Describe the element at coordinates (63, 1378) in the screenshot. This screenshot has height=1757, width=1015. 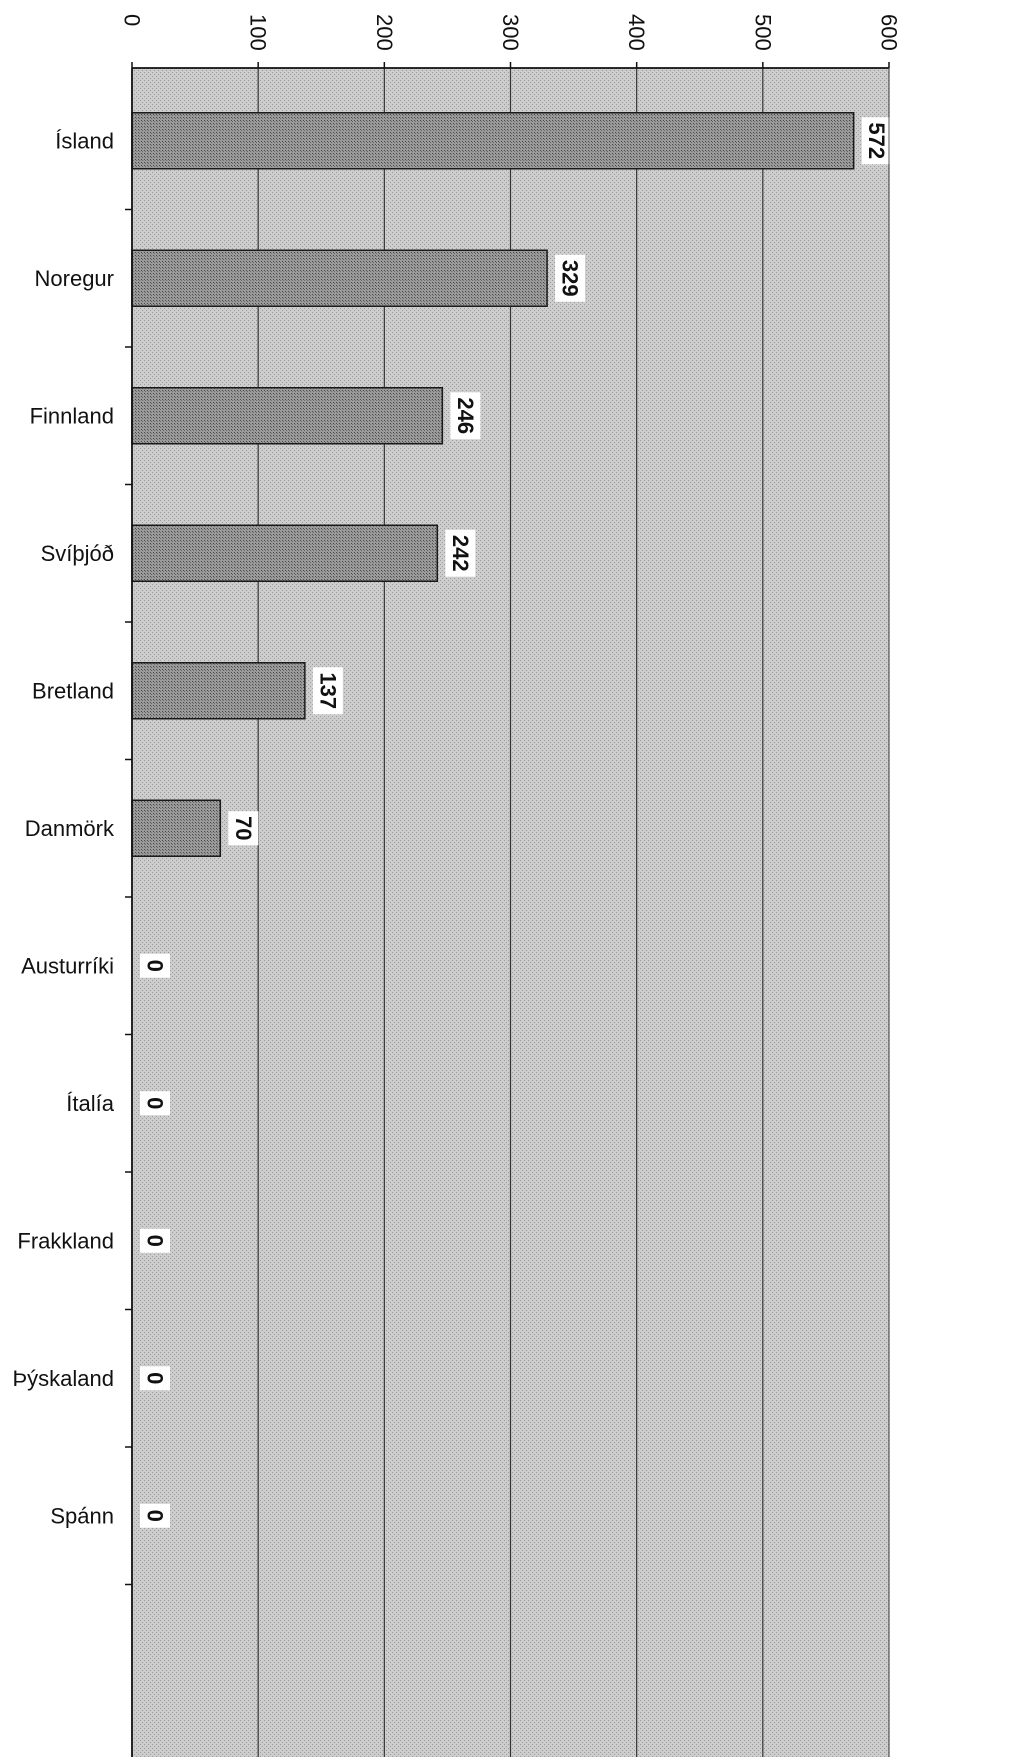
I see `category-label: Þýskaland` at that location.